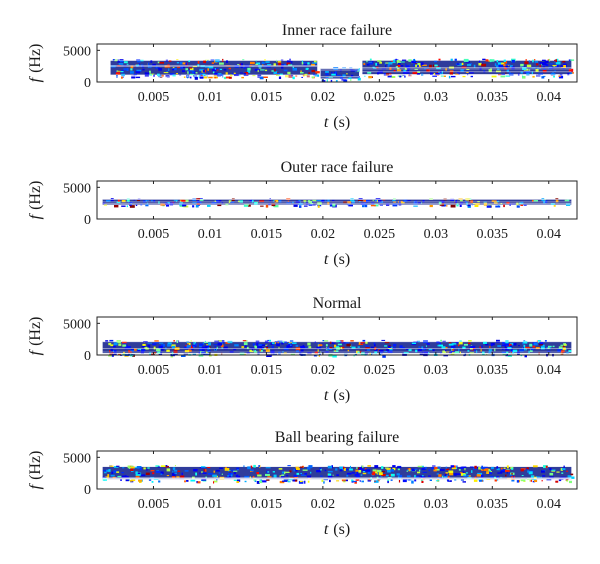 The width and height of the screenshot is (600, 564). Describe the element at coordinates (35, 58) in the screenshot. I see `y-axis-unit: (Hz)` at that location.